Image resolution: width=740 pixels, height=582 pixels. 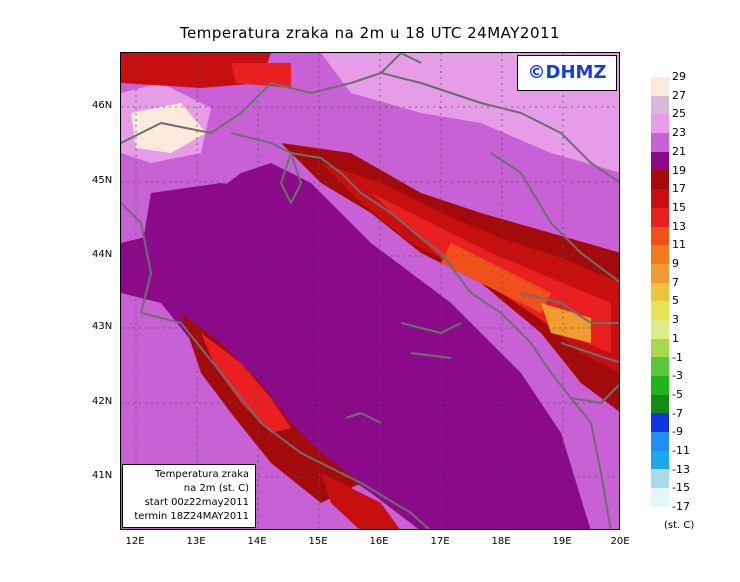 I want to click on lat-label-44n: 44N, so click(x=102, y=254).